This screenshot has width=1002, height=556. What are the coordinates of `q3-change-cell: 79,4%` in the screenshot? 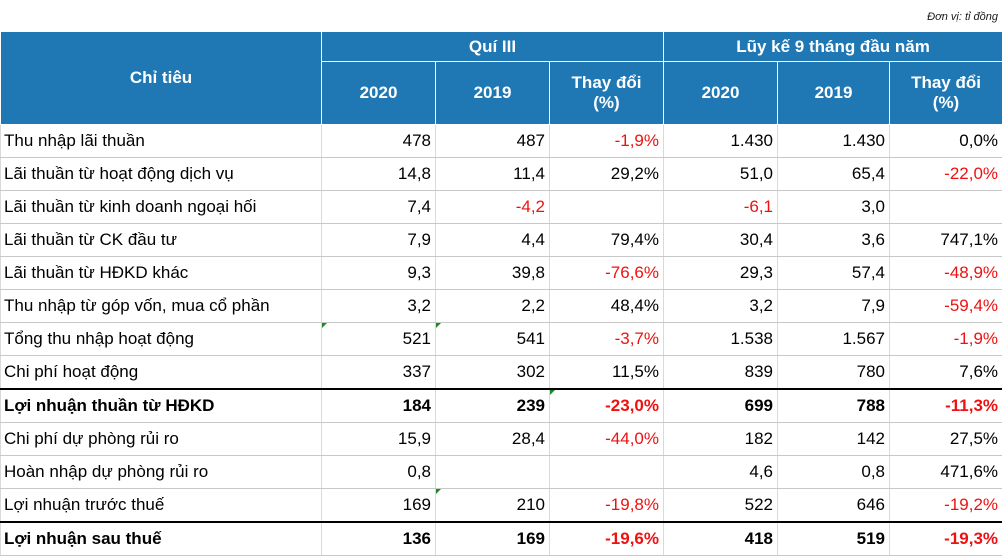 It's located at (607, 240).